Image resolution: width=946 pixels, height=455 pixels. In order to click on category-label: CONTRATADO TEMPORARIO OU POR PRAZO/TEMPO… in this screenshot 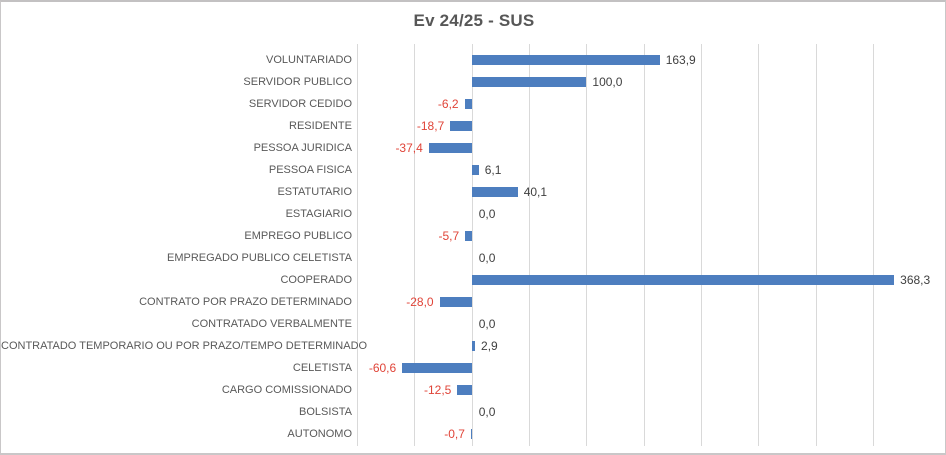, I will do `click(184, 346)`.